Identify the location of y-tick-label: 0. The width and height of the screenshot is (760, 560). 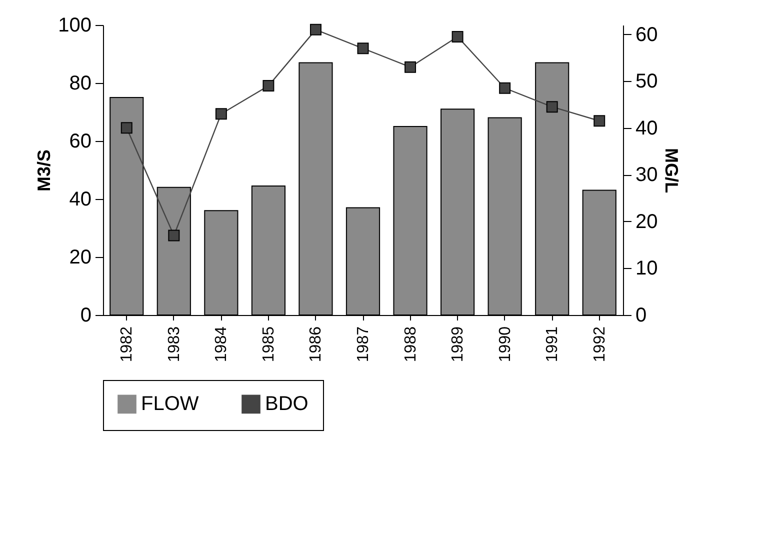
(86, 315).